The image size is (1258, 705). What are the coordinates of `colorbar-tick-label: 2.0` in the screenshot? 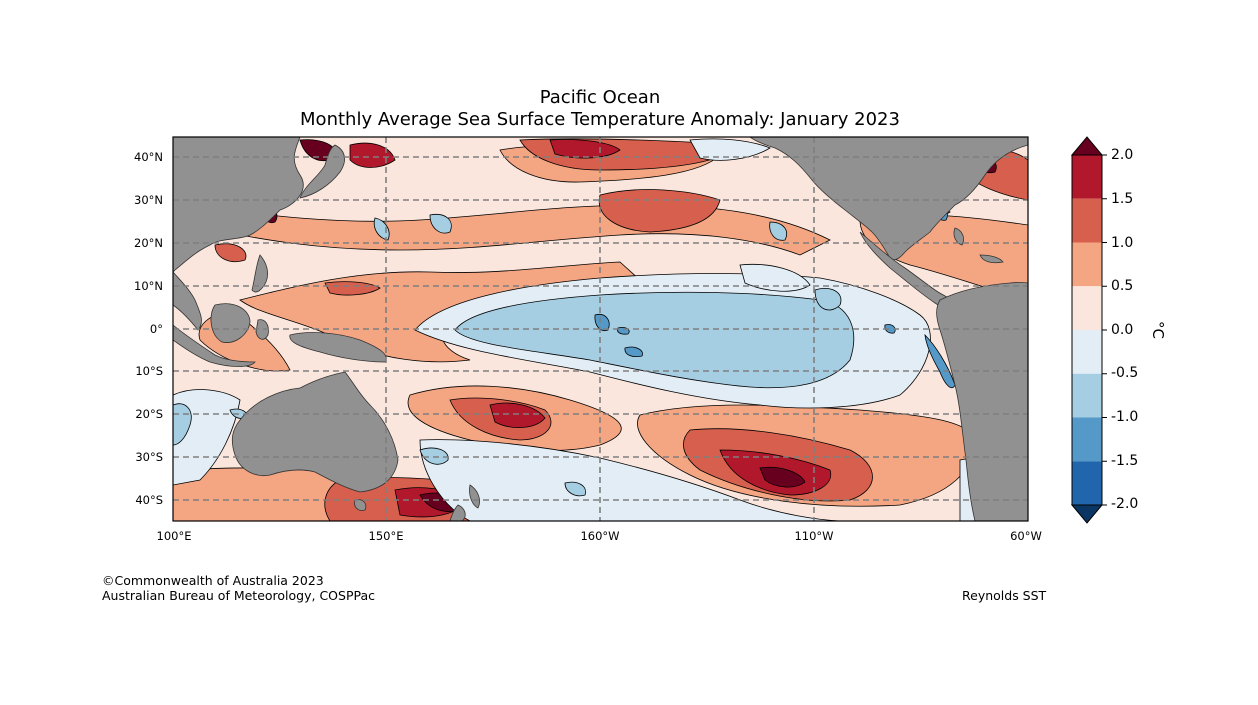 It's located at (1122, 155).